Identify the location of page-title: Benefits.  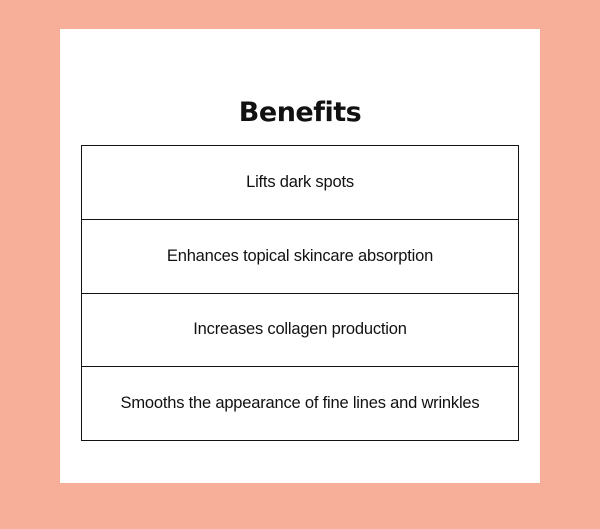
(300, 112).